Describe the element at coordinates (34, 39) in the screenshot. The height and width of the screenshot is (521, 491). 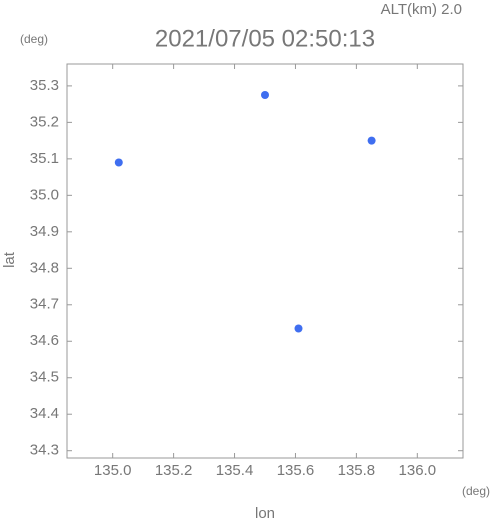
I see `y-unit: (deg)` at that location.